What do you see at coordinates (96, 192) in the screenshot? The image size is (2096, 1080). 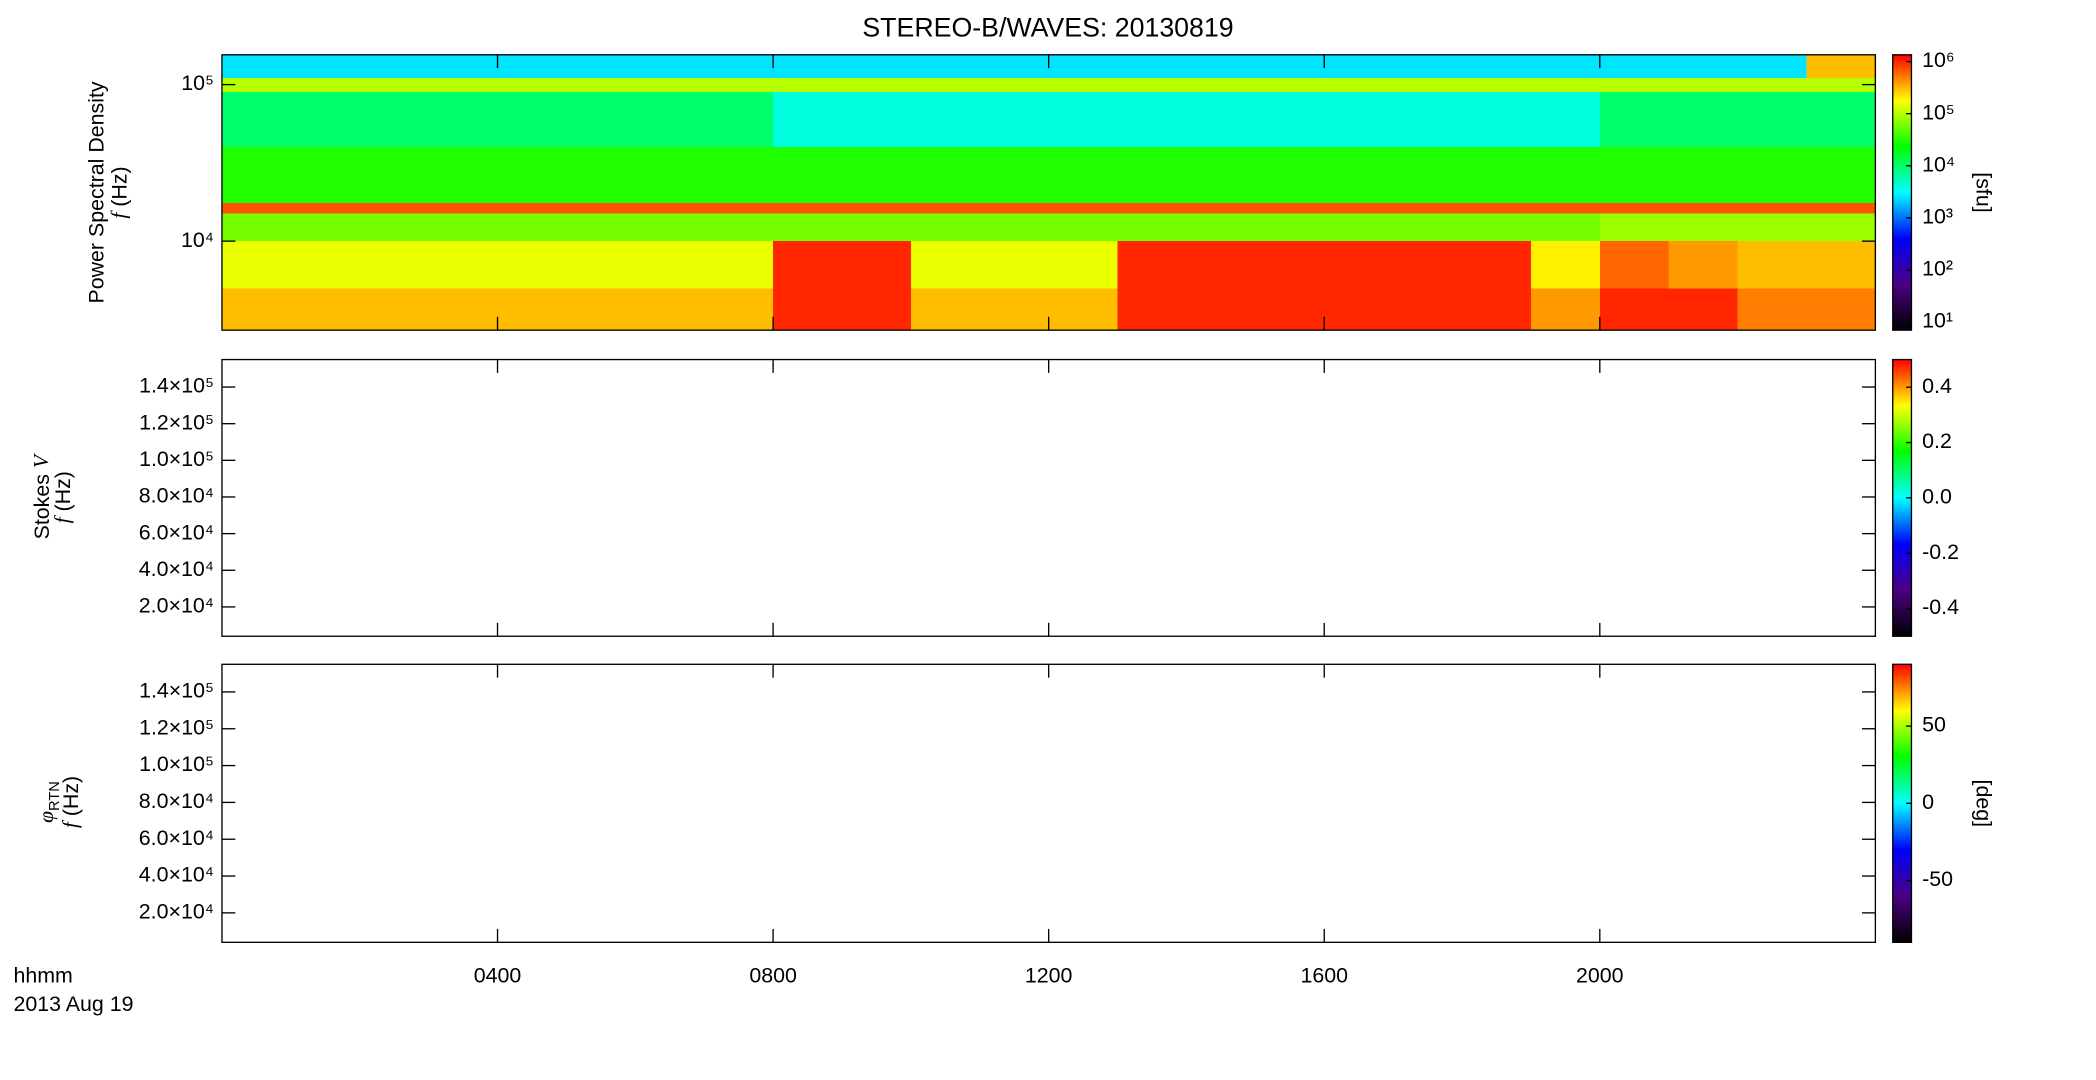 I see `y-axis-label-text: Power Spectral Density` at bounding box center [96, 192].